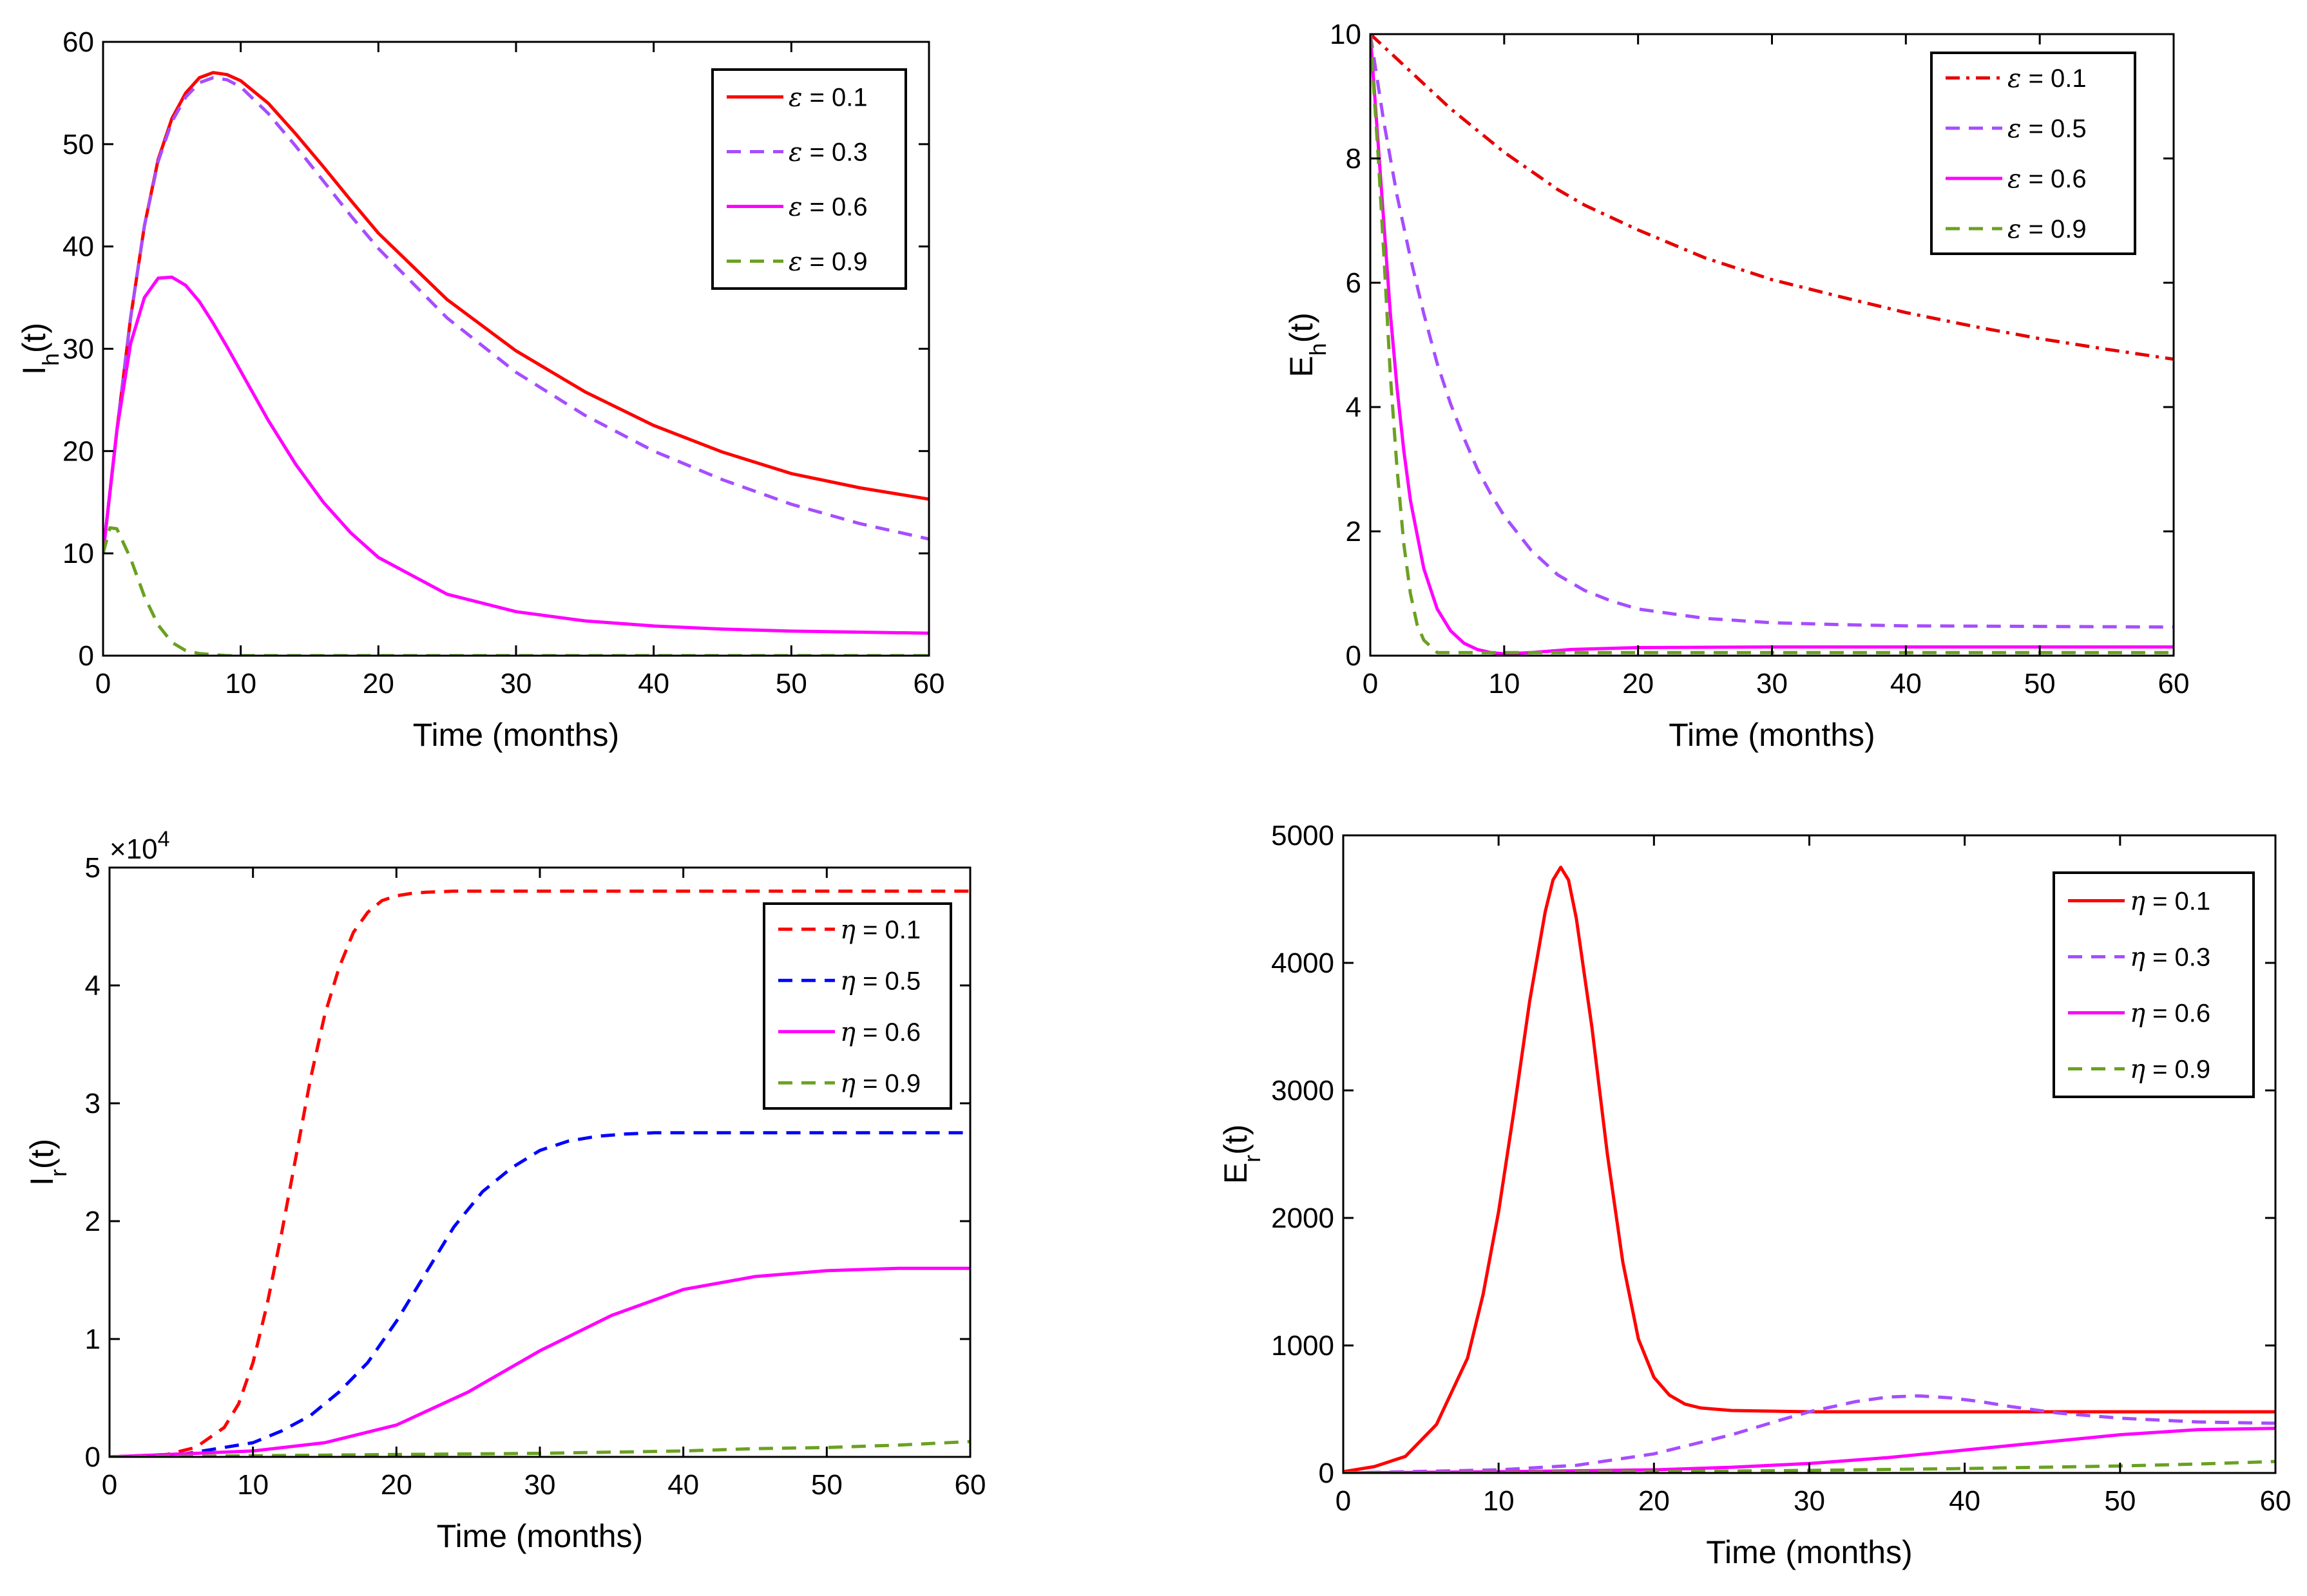 The height and width of the screenshot is (1596, 2307). I want to click on legend-entry-3: η = 0.6, so click(2170, 1014).